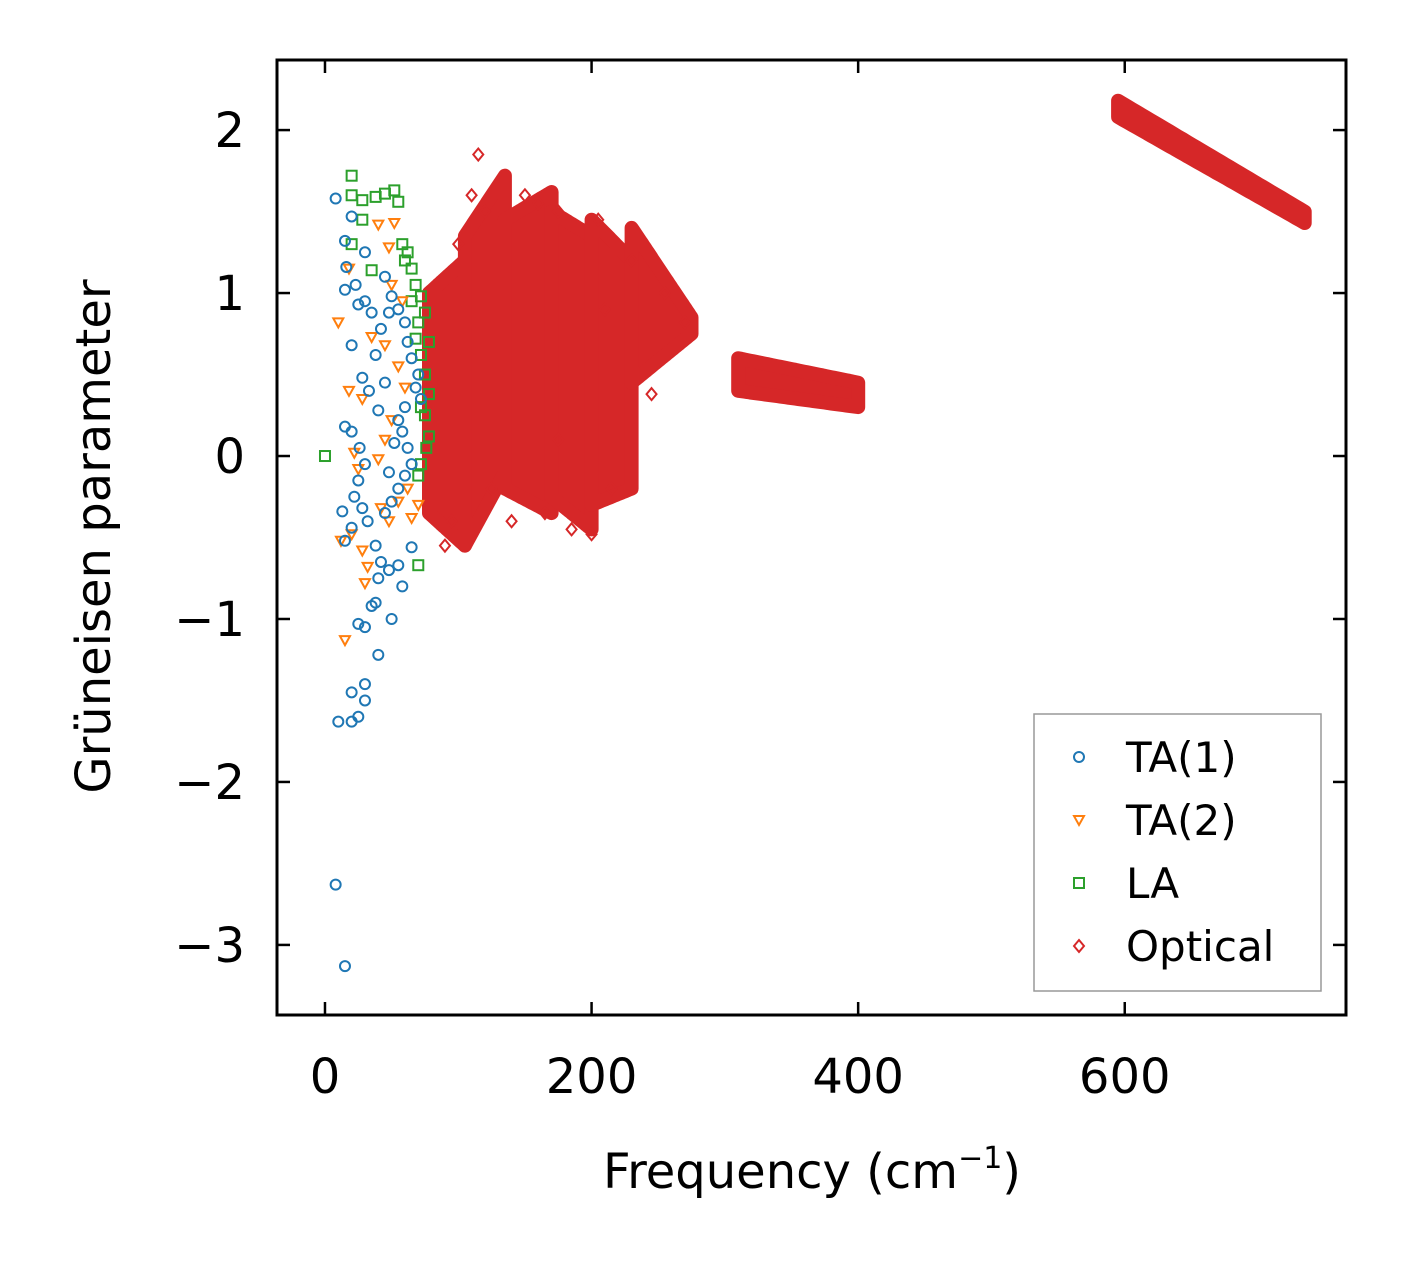 The image size is (1406, 1264). What do you see at coordinates (1181, 757) in the screenshot?
I see `legend-label: TA(1)` at bounding box center [1181, 757].